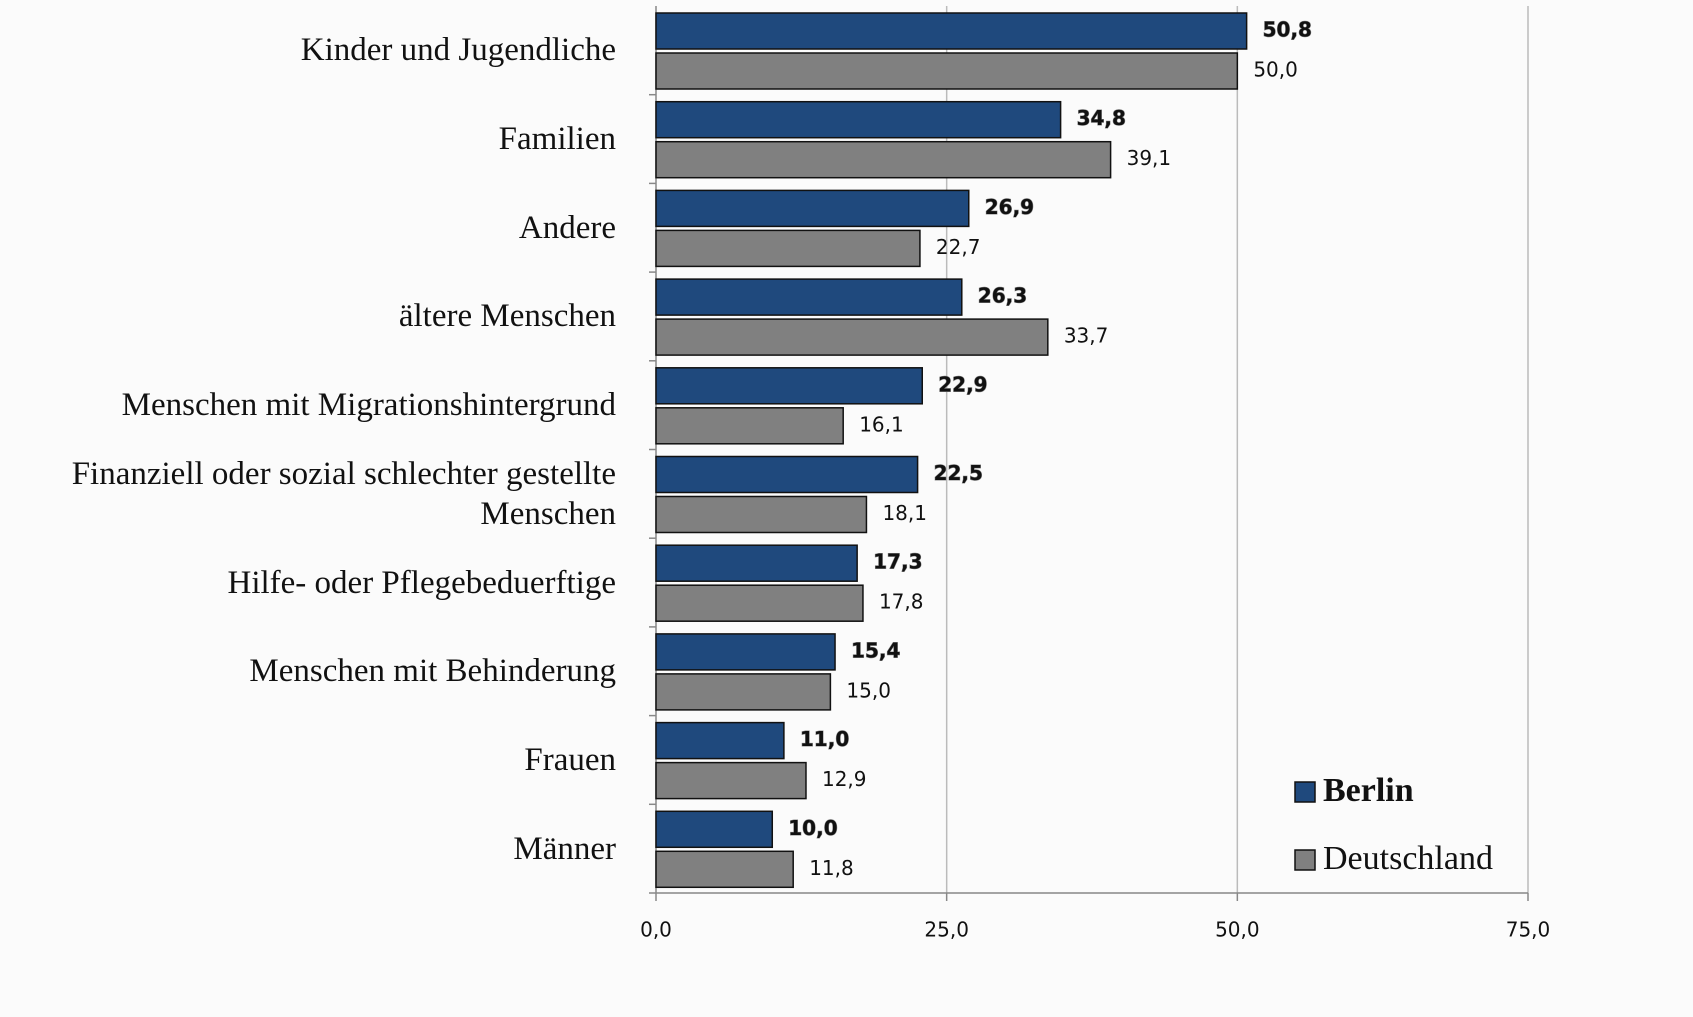  I want to click on category-label: Kinder und Jugendliche, so click(458, 50).